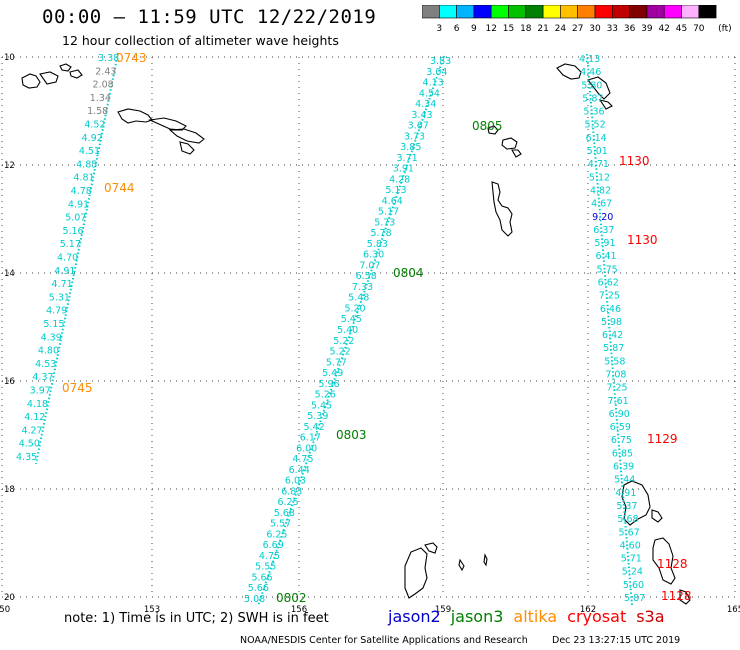  Describe the element at coordinates (588, 610) in the screenshot. I see `lon-label: 162` at that location.